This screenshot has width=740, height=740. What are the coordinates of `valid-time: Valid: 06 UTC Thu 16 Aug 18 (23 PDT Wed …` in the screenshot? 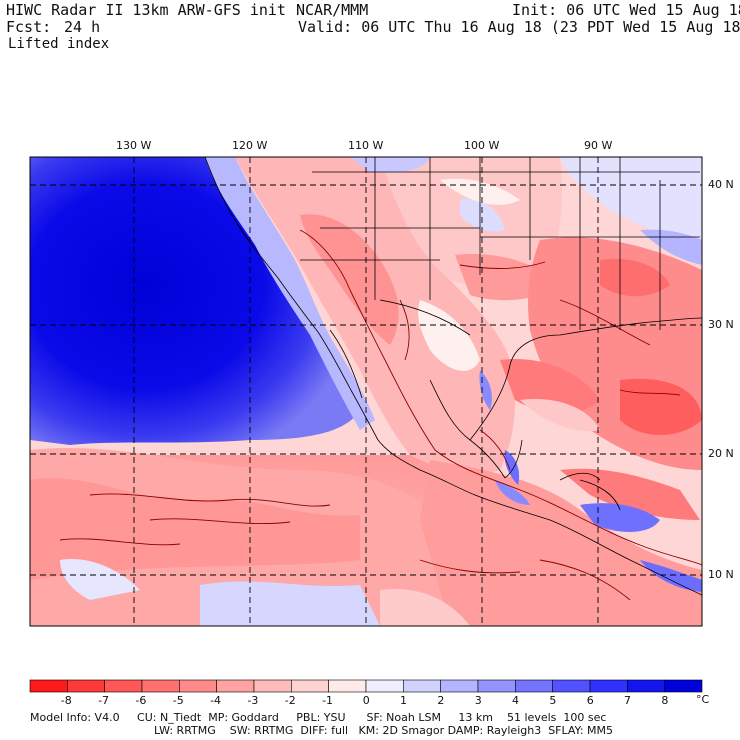 It's located at (519, 27).